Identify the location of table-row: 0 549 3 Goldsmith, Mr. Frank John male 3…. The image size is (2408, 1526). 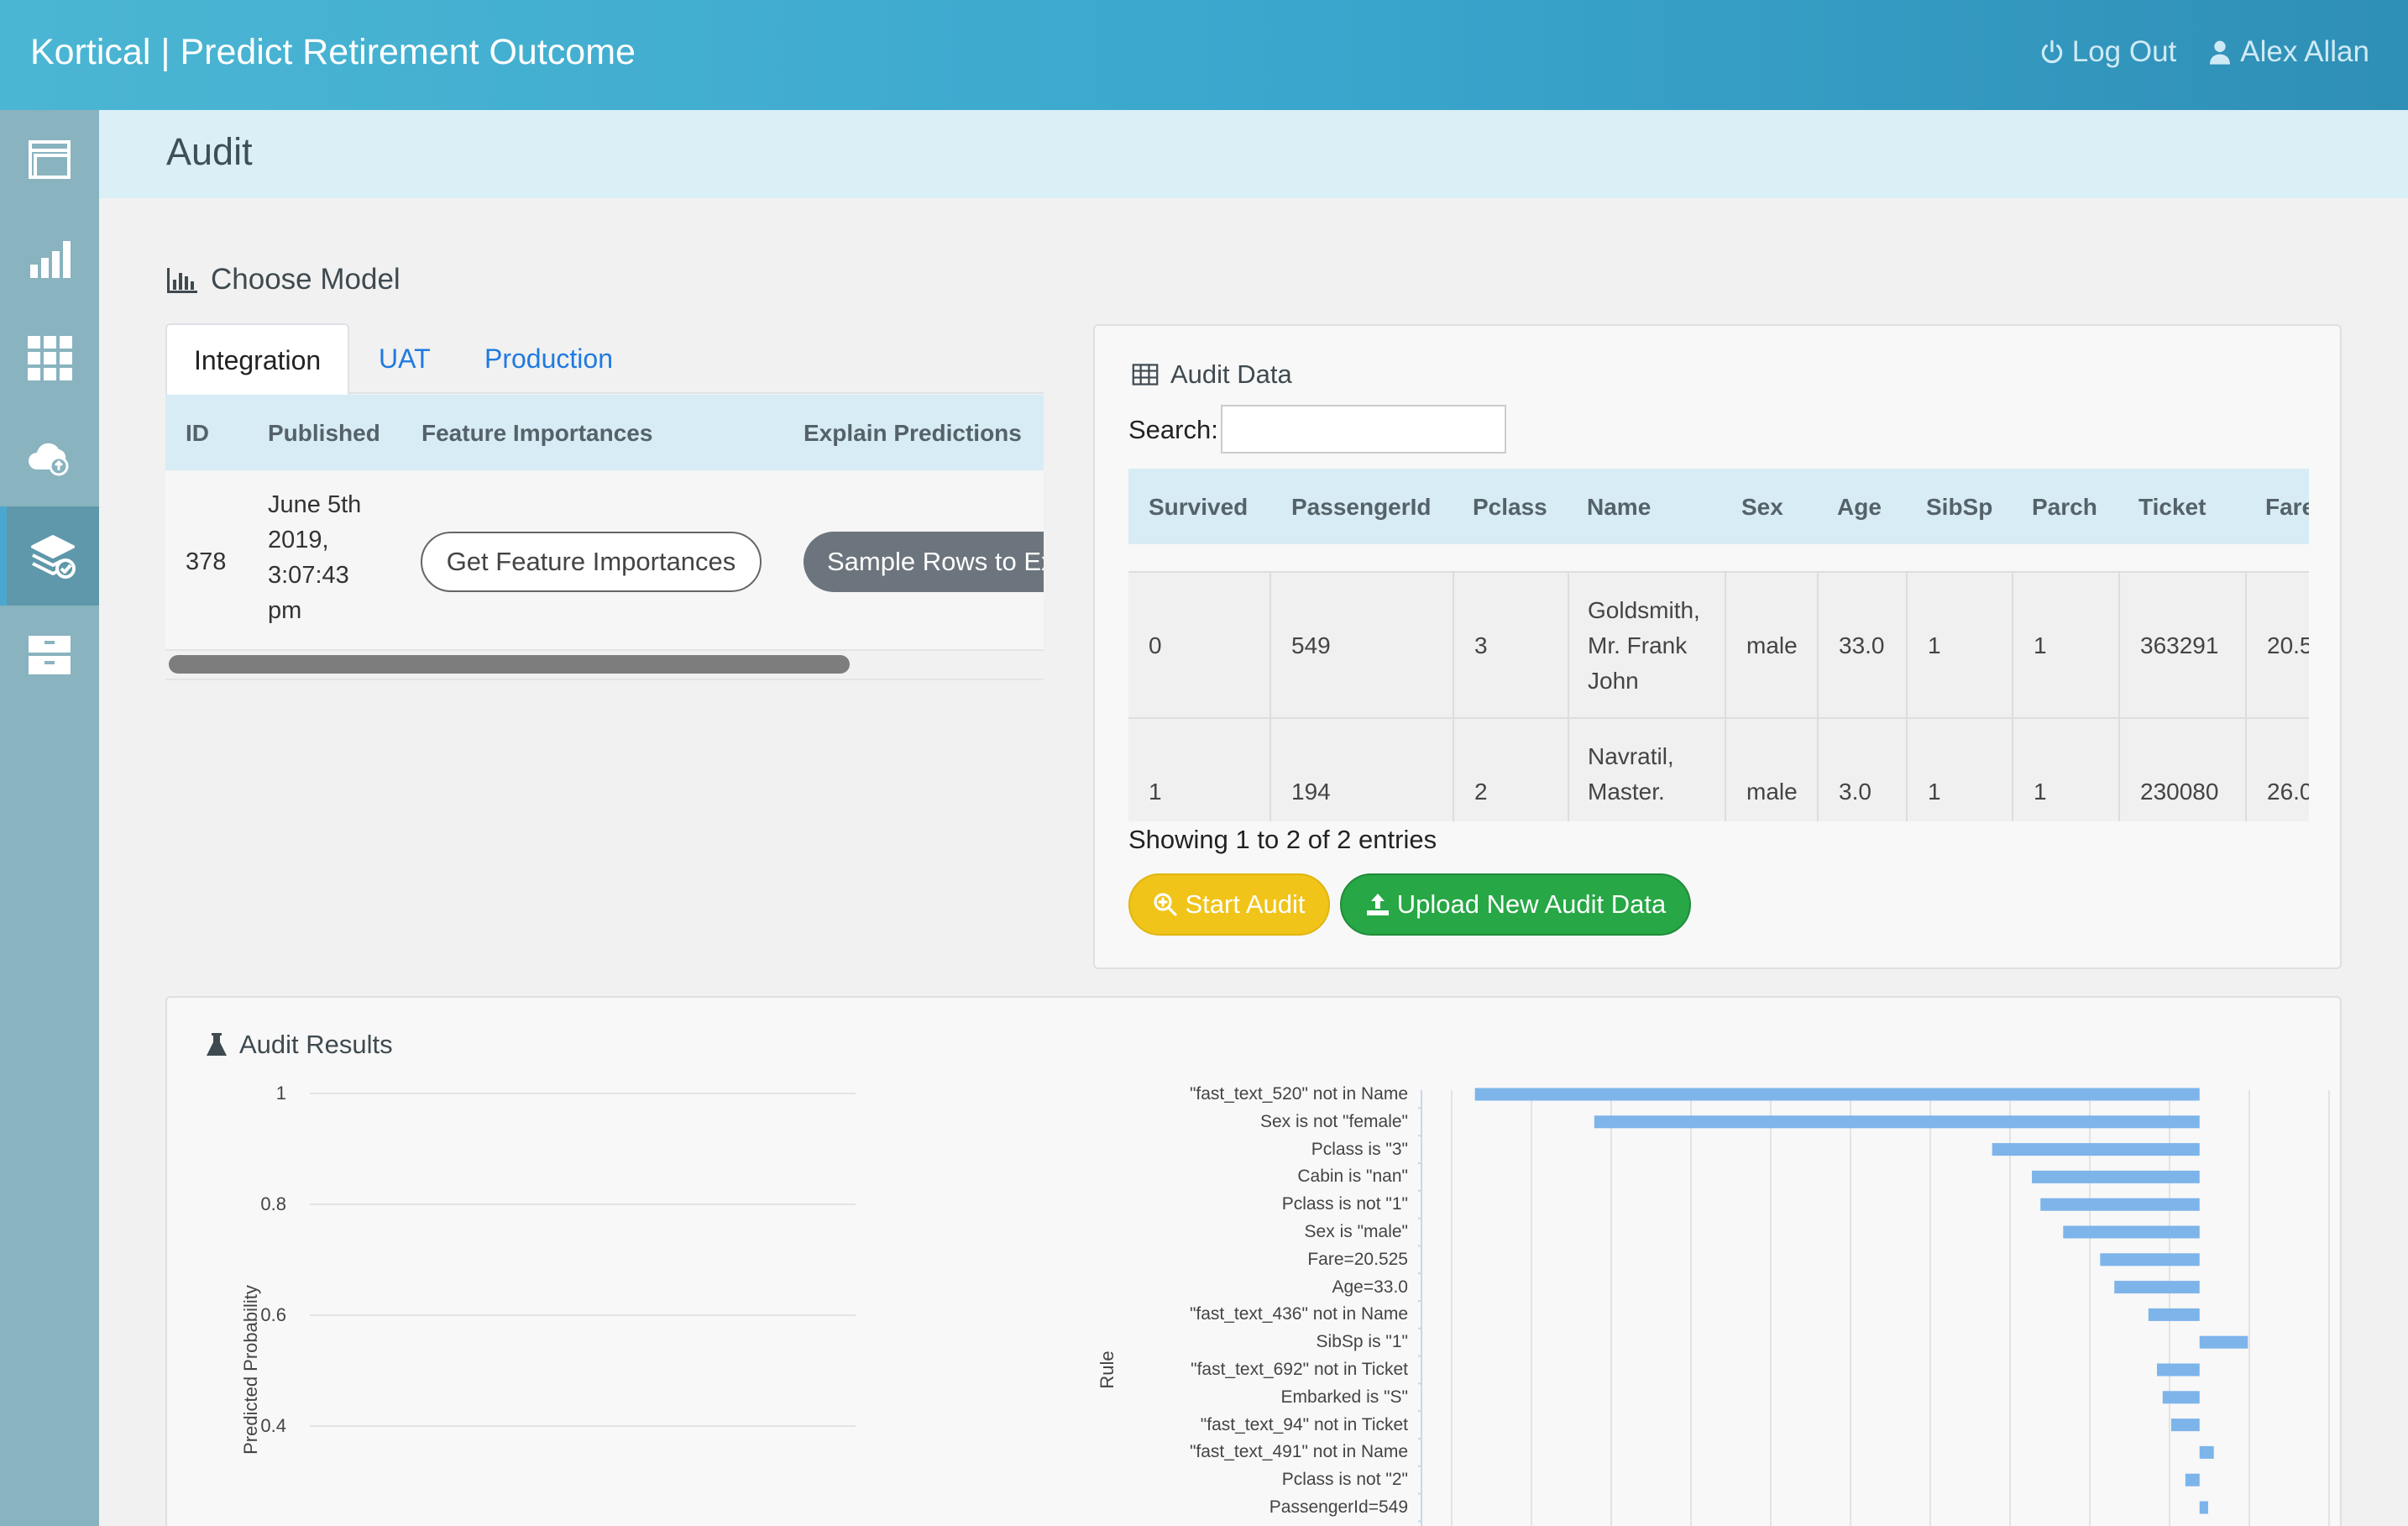
(1718, 644).